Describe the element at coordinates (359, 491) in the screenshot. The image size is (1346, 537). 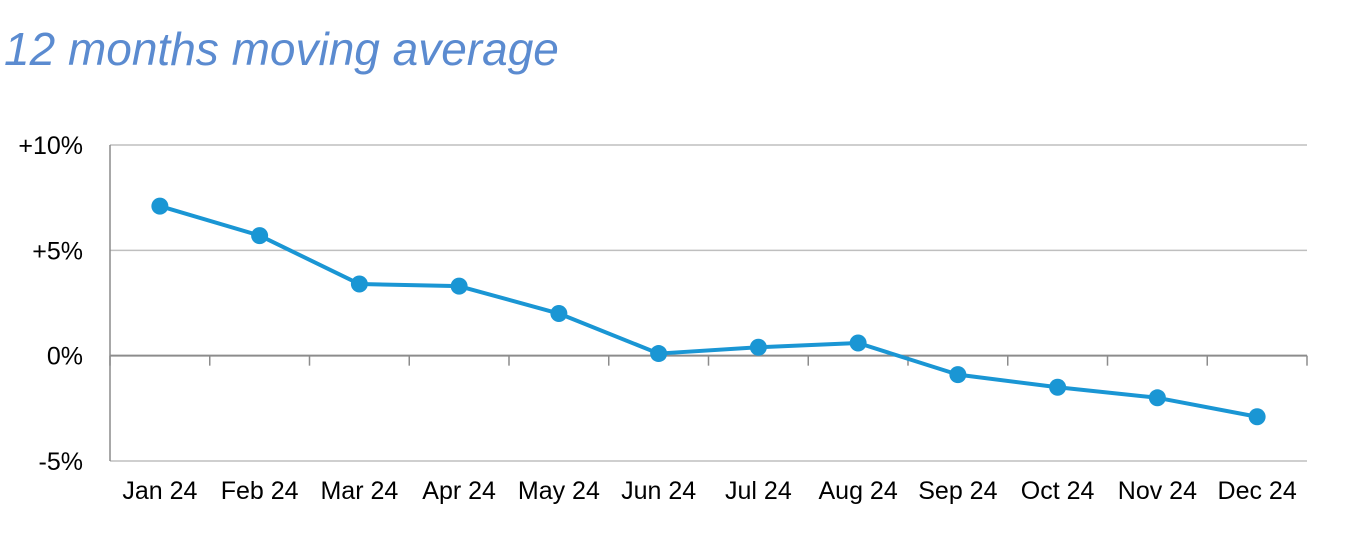
I see `x-tick-label: Mar 24` at that location.